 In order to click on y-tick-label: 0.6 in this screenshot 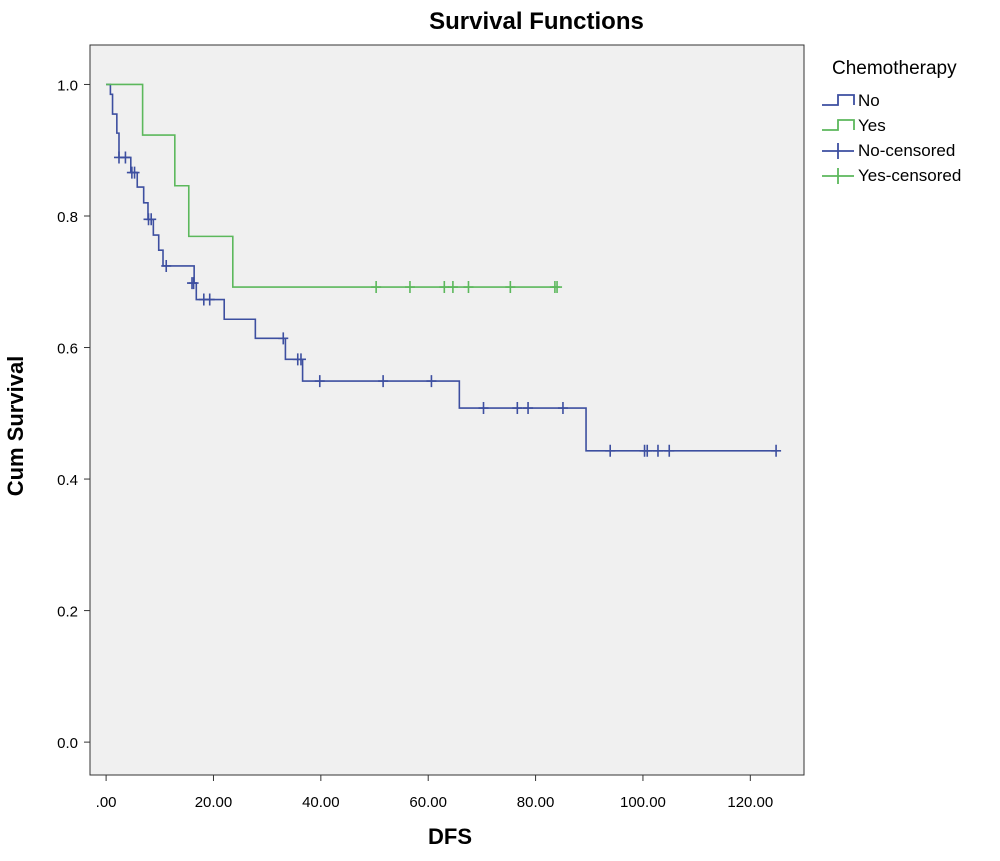, I will do `click(67, 349)`.